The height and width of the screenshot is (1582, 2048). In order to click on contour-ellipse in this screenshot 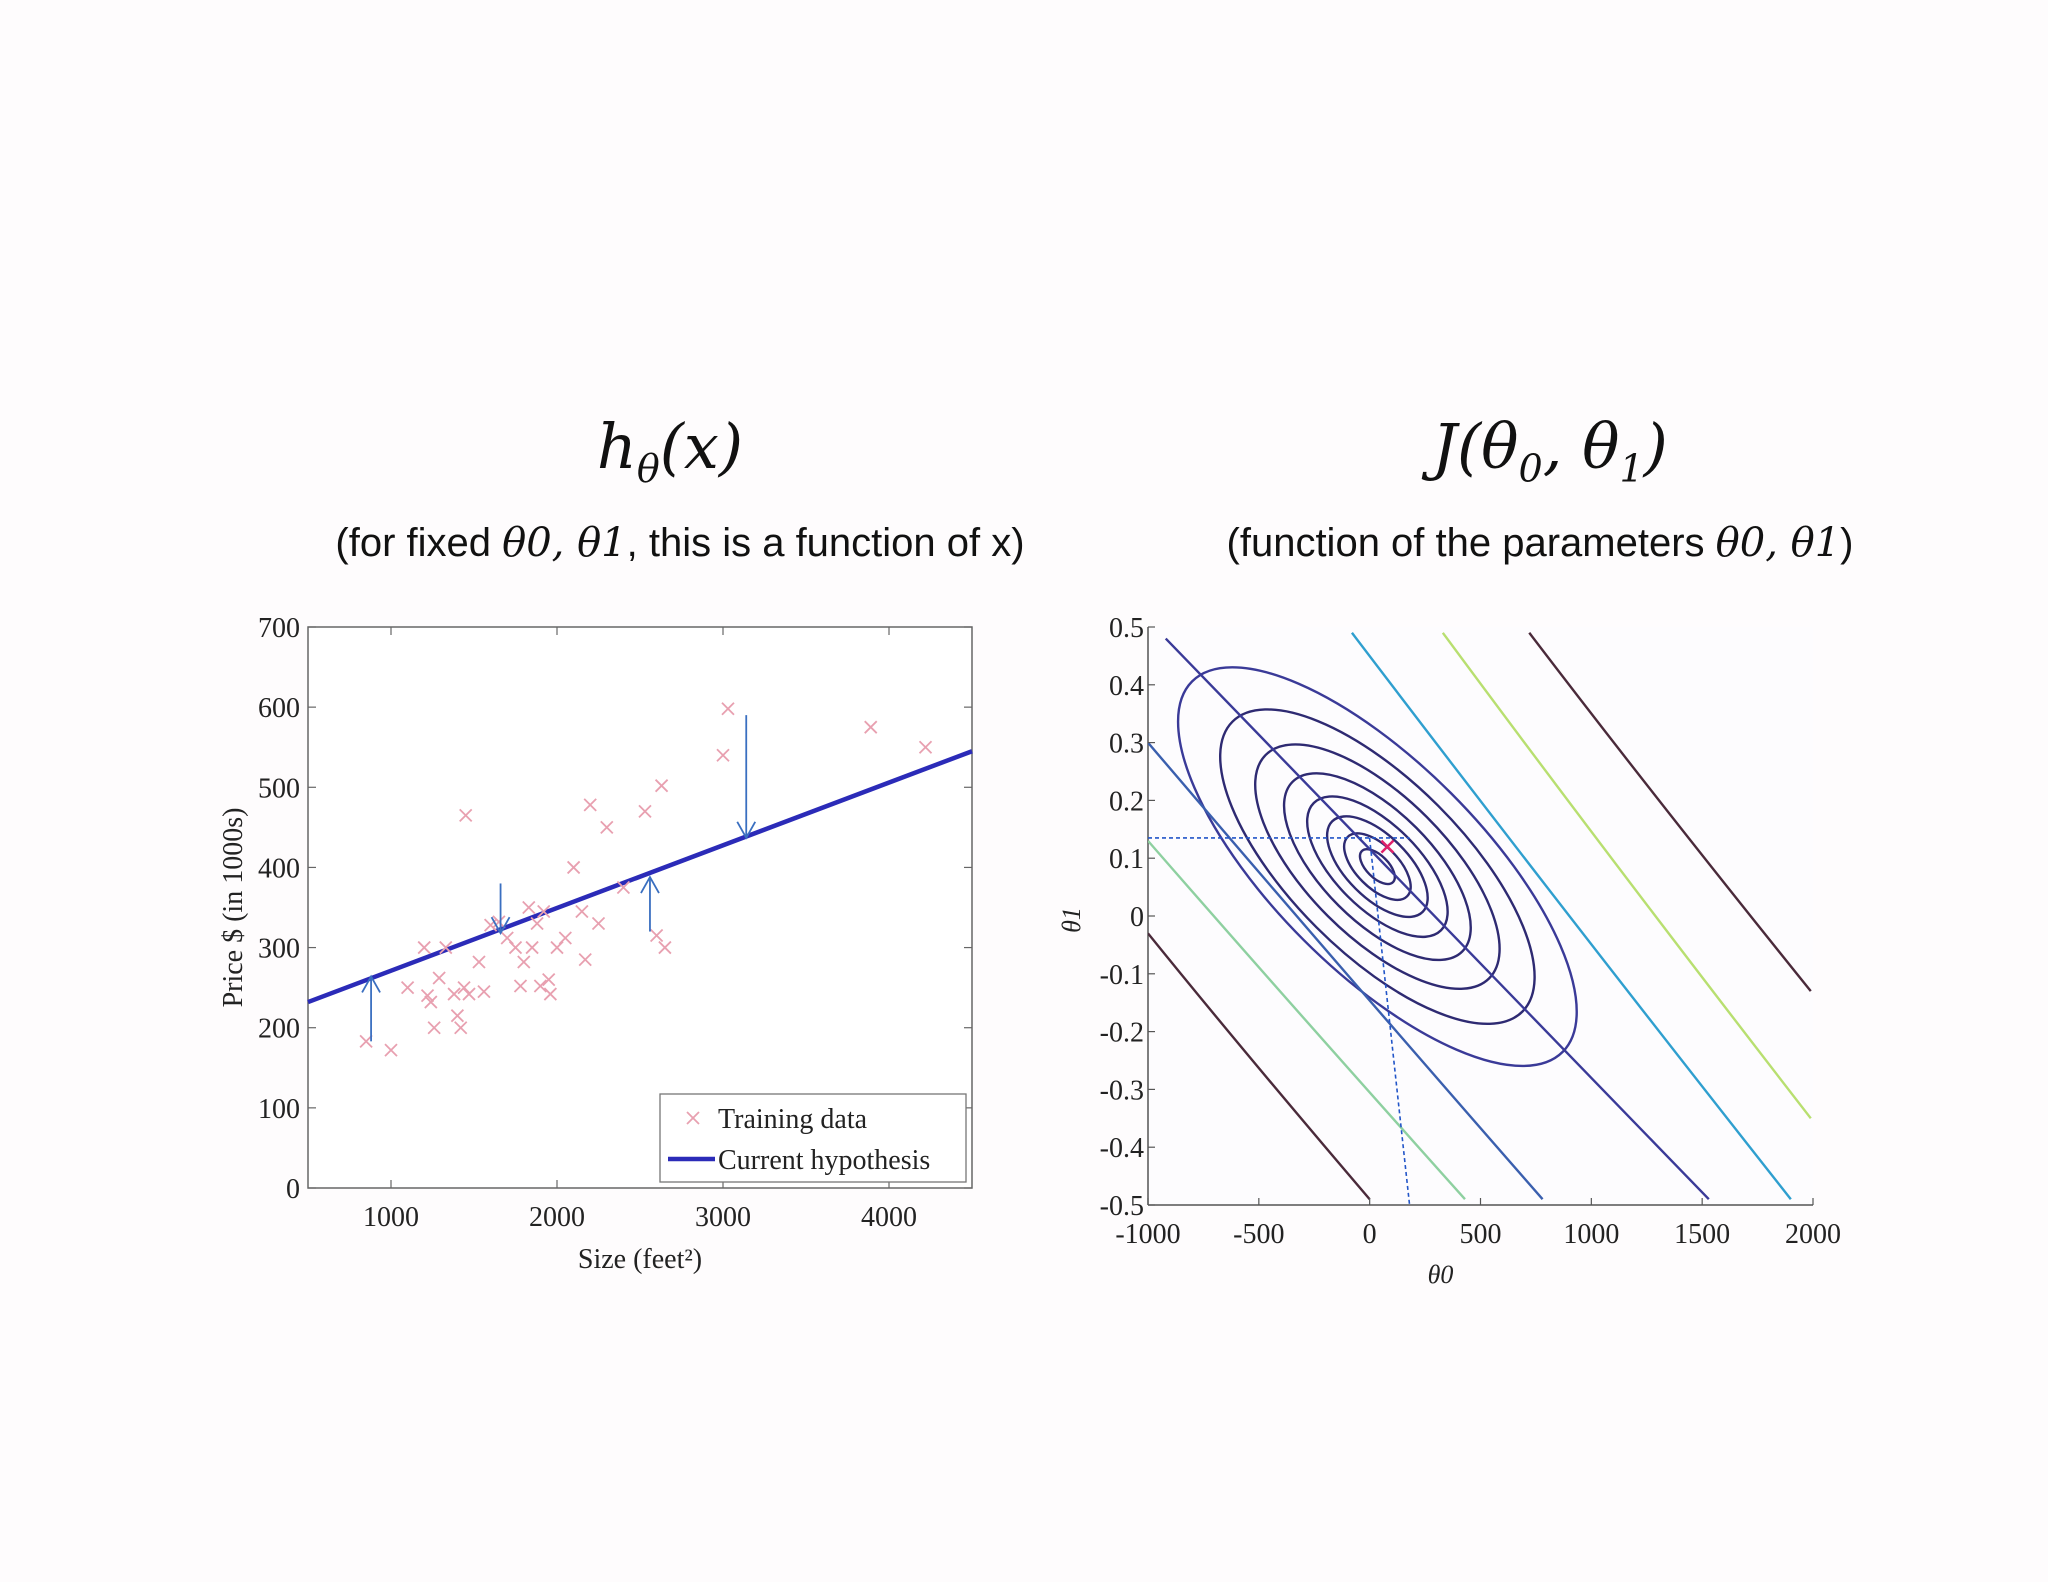, I will do `click(1377, 867)`.